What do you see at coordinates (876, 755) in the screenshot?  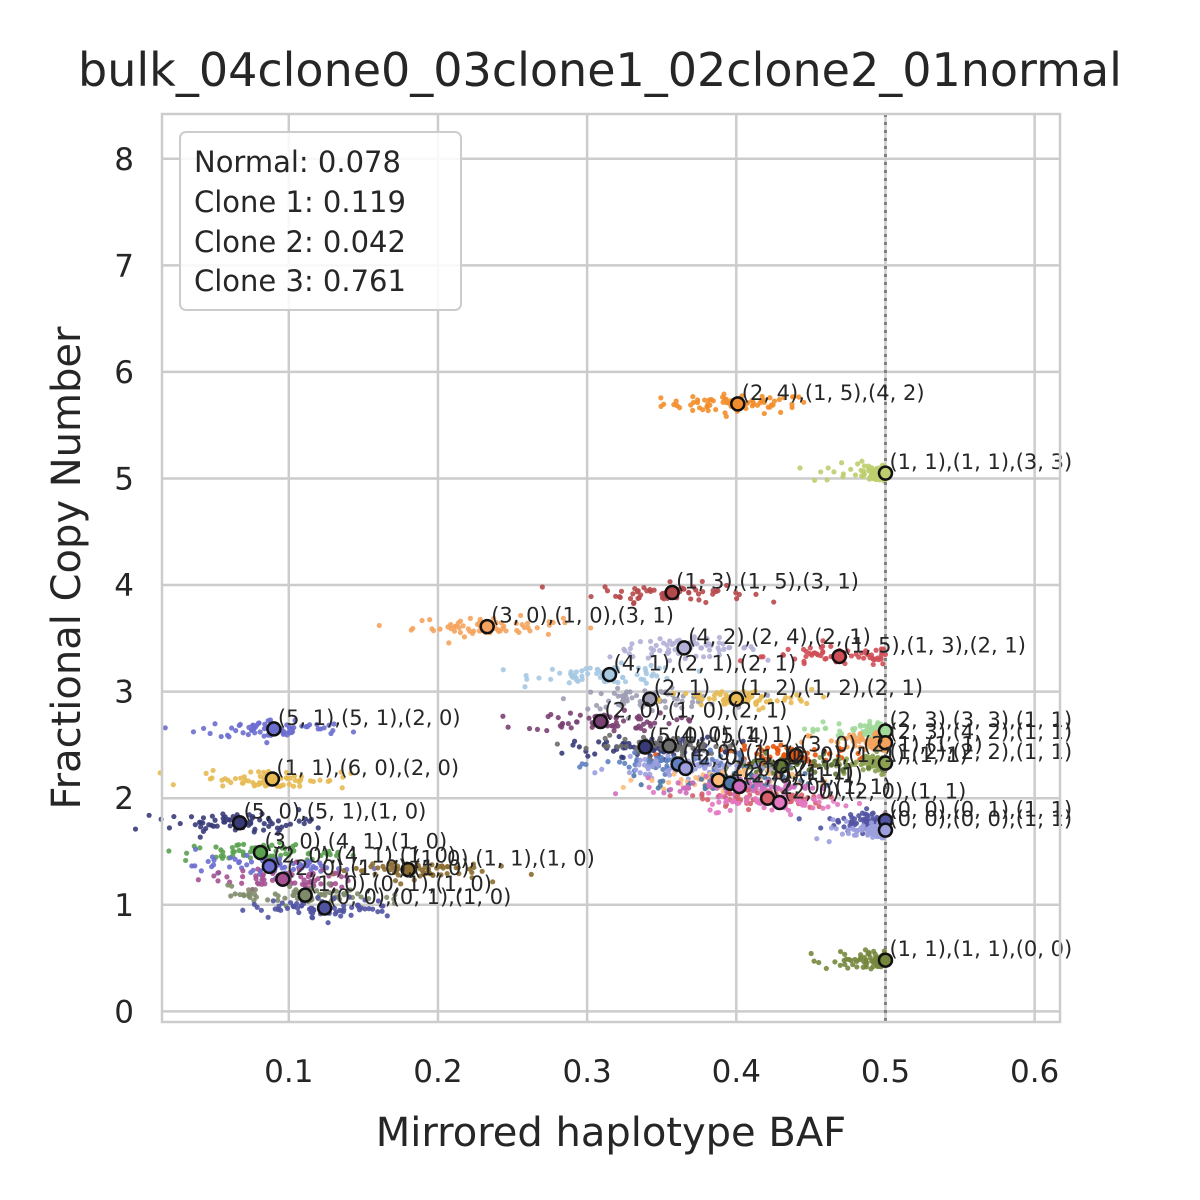 I see `cluster-label: (2, 0),(1, 1),(1, 1)` at bounding box center [876, 755].